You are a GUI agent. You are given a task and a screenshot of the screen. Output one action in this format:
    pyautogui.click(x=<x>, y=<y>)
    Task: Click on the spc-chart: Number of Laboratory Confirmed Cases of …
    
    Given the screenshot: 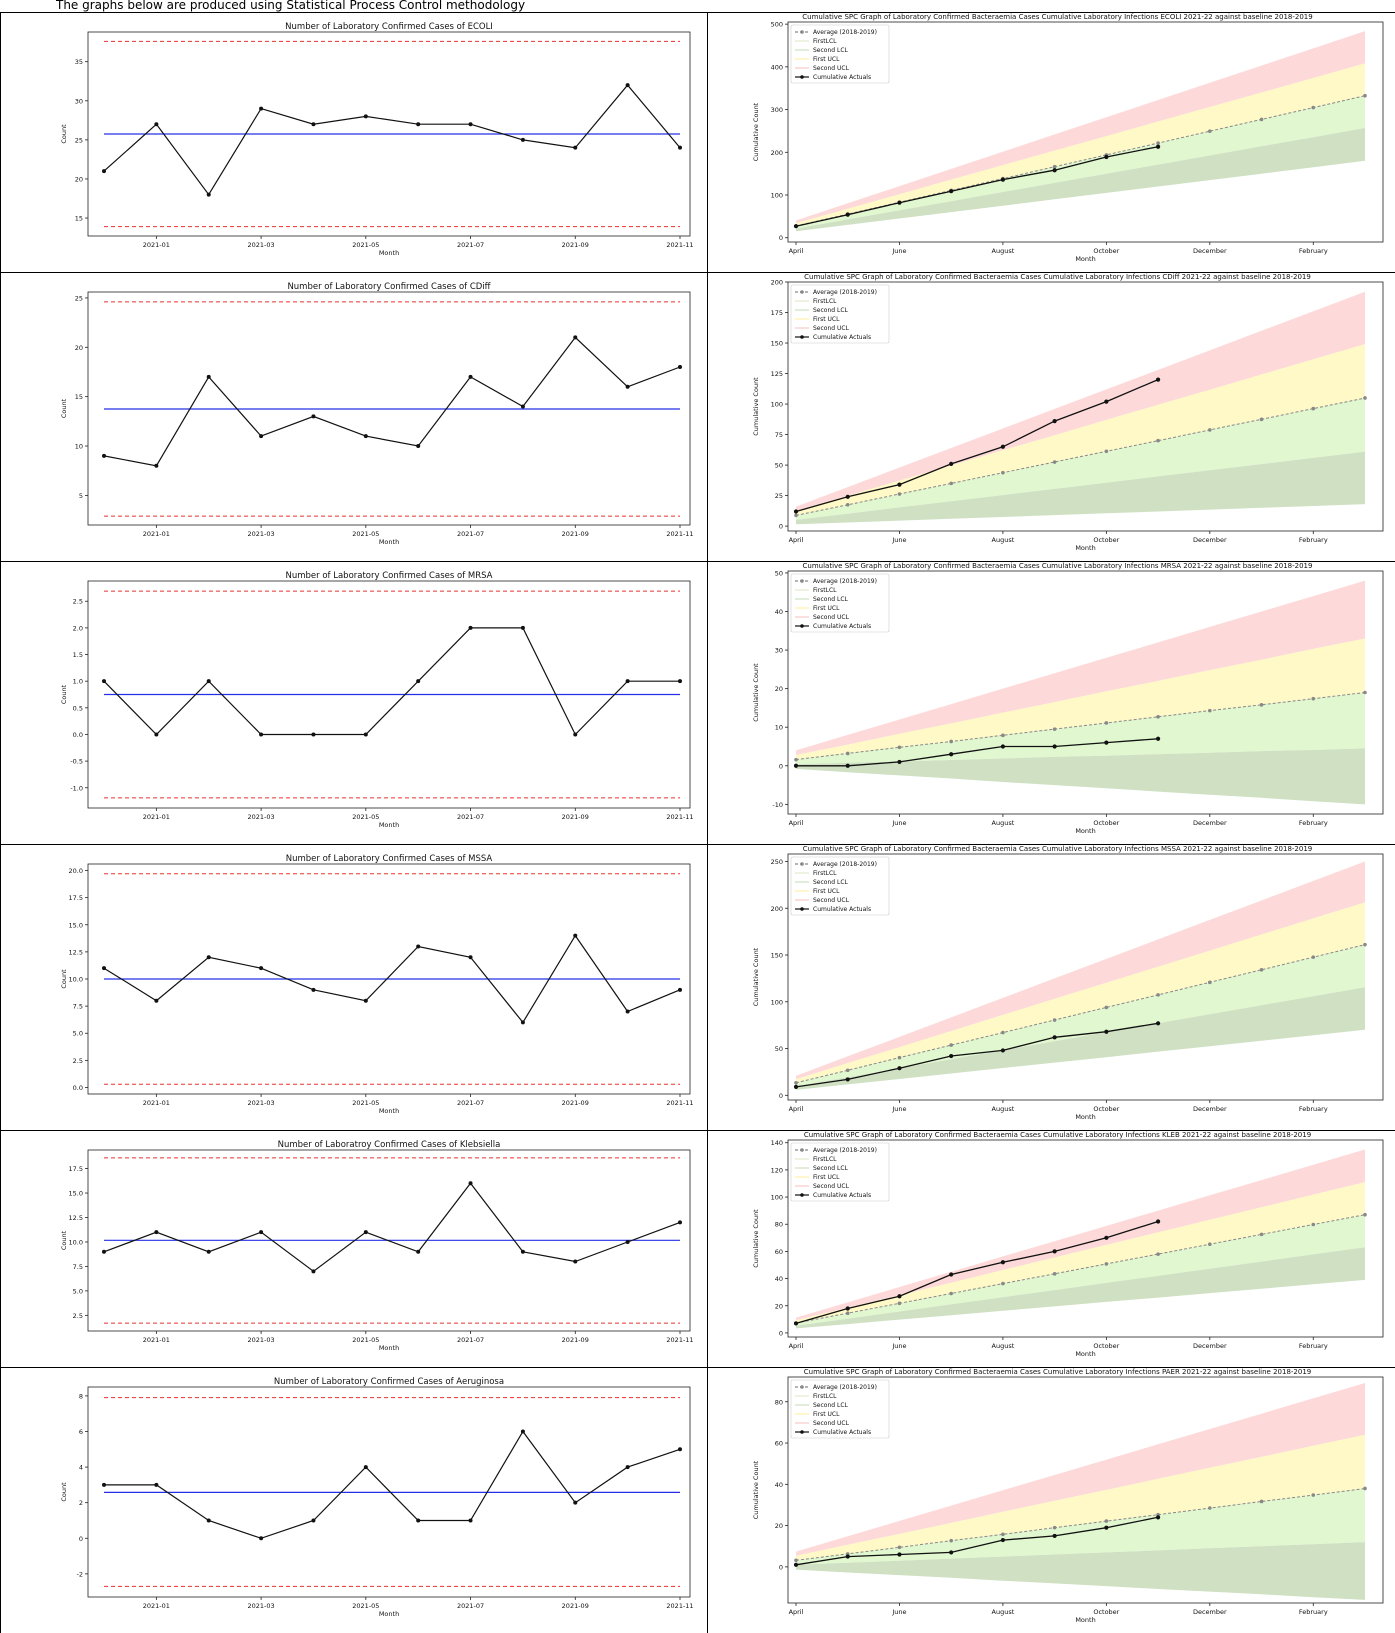 What is the action you would take?
    pyautogui.click(x=377, y=1497)
    